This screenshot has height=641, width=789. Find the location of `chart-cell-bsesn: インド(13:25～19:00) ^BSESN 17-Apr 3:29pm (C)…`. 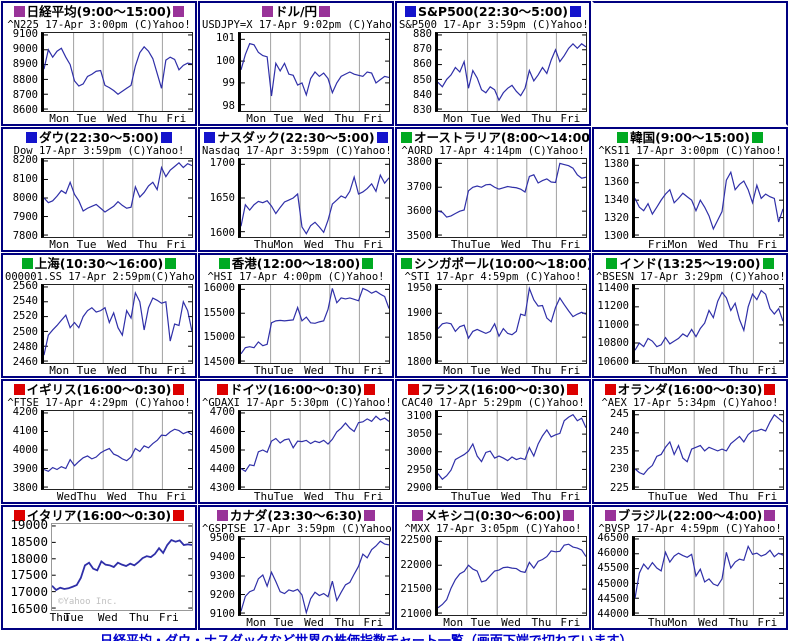

chart-cell-bsesn: インド(13:25～19:00) ^BSESN 17-Apr 3:29pm (C)… is located at coordinates (690, 315).